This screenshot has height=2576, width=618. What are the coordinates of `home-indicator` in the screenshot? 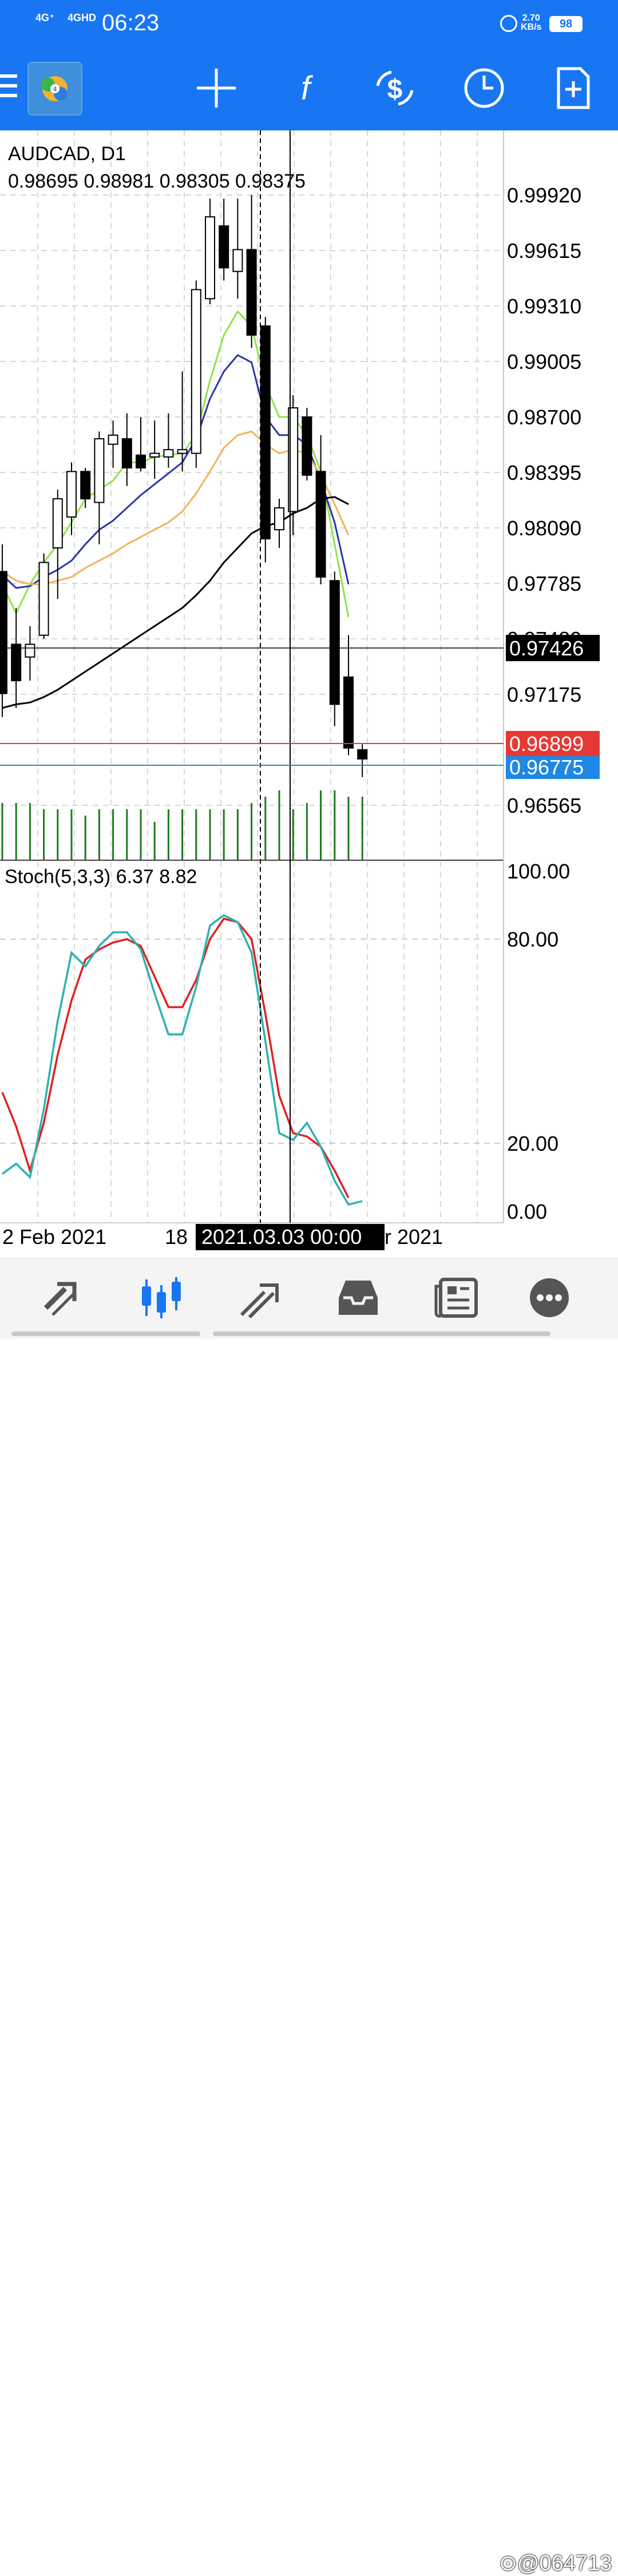 It's located at (381, 1333).